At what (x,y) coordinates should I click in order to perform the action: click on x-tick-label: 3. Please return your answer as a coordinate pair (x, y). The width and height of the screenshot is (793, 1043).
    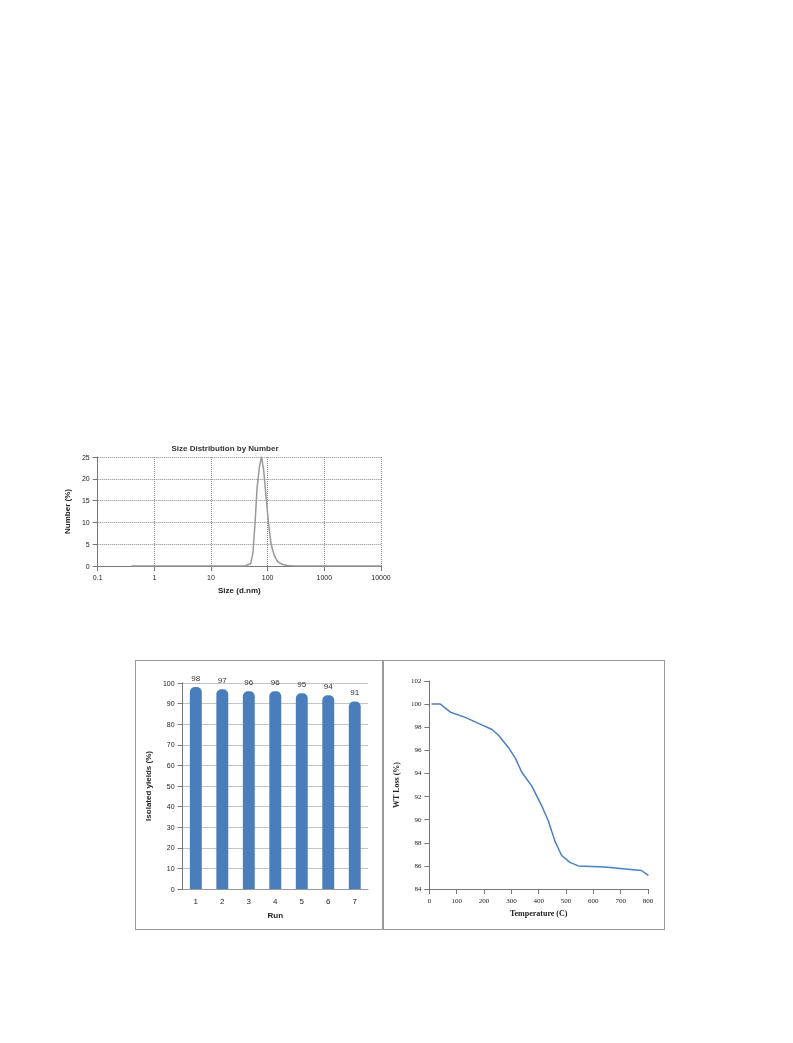
    Looking at the image, I should click on (249, 901).